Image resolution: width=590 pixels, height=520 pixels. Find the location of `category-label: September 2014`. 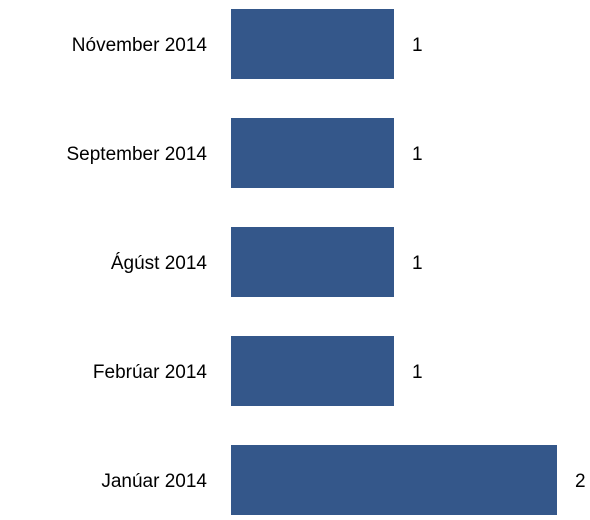

category-label: September 2014 is located at coordinates (137, 154).